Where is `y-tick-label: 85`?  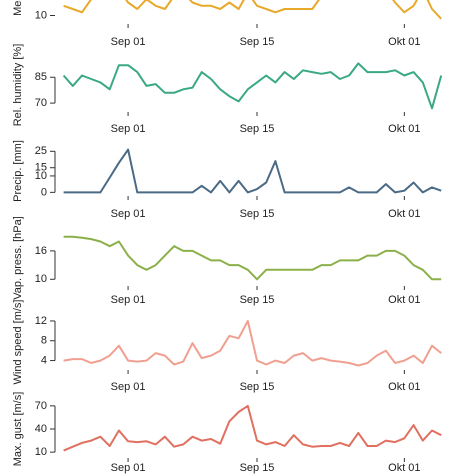
y-tick-label: 85 is located at coordinates (41, 77).